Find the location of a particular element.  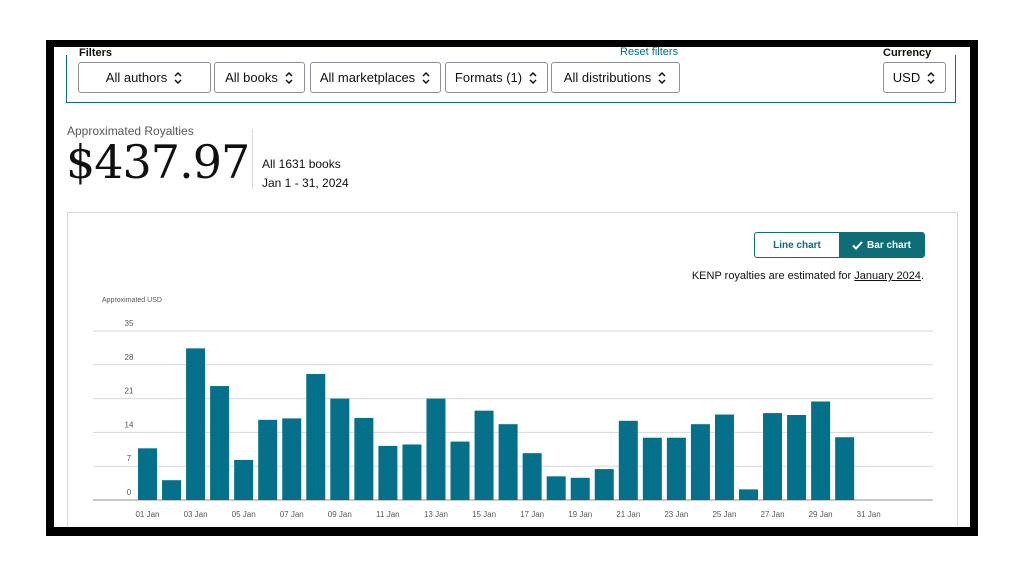

authors-select-value: All authors is located at coordinates (136, 77).